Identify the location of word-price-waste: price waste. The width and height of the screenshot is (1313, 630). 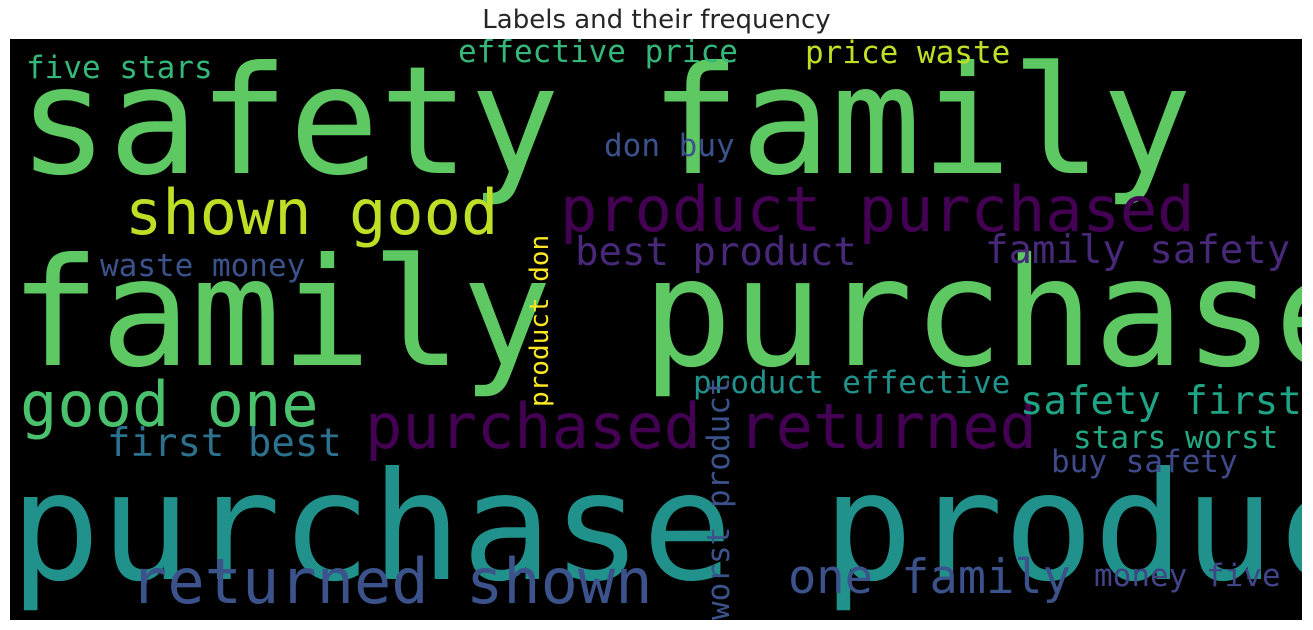
(908, 55).